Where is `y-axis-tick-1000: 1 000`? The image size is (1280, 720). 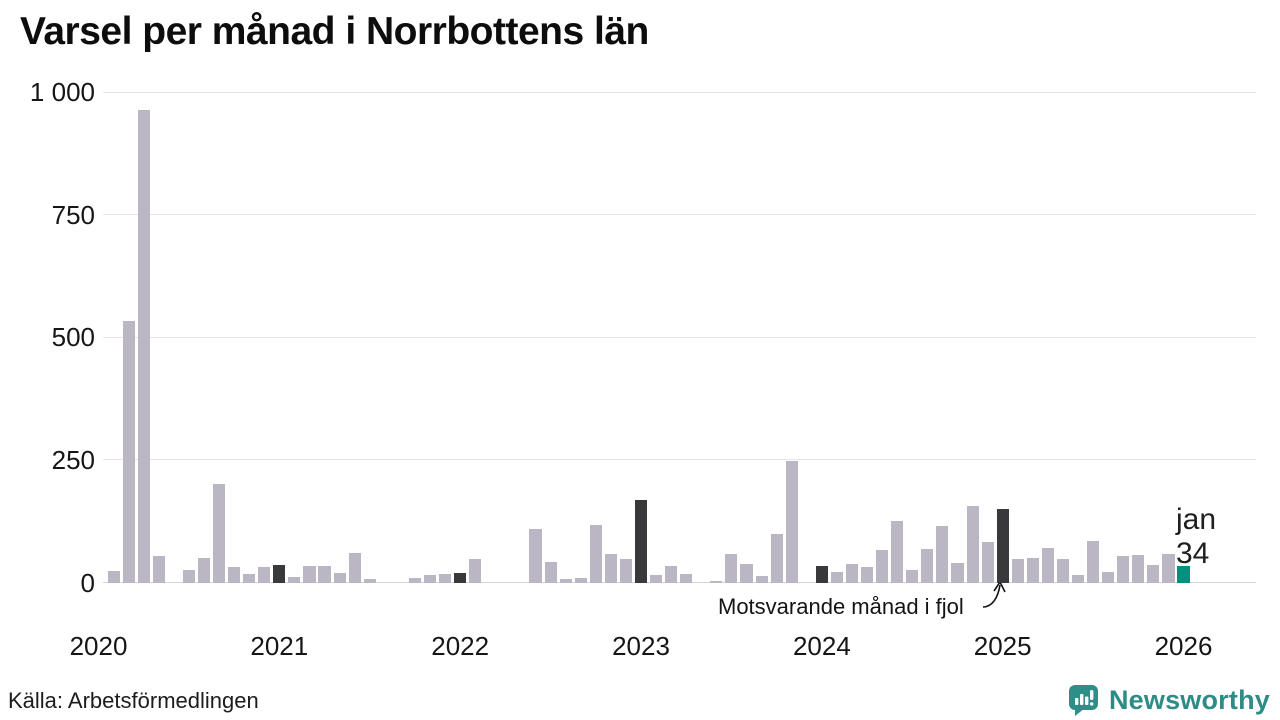 y-axis-tick-1000: 1 000 is located at coordinates (62, 92).